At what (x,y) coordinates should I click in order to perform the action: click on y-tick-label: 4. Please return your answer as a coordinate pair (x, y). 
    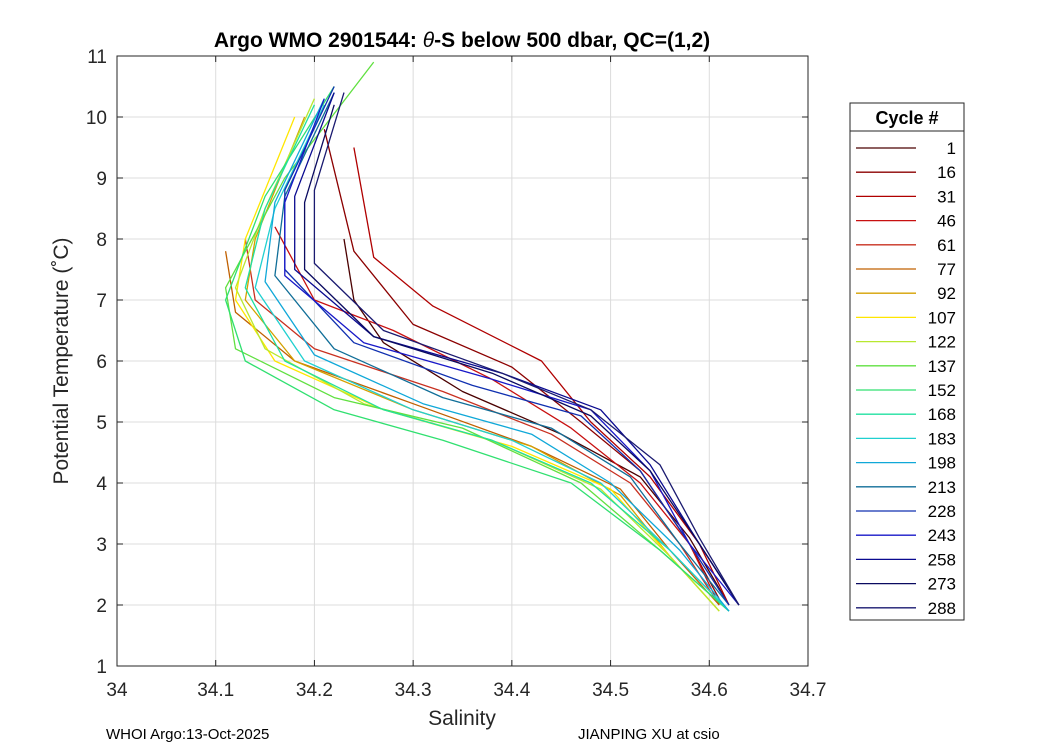
    Looking at the image, I should click on (101, 484).